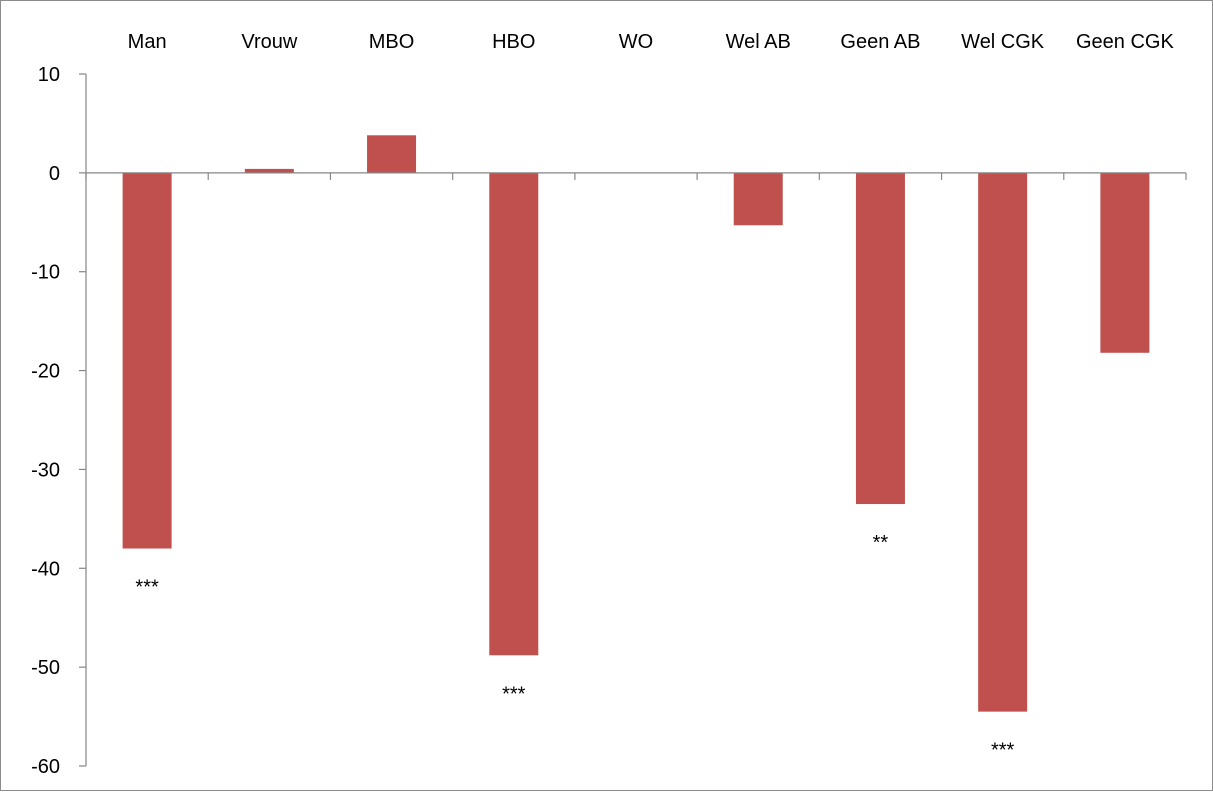  I want to click on category-label: Geen AB, so click(880, 42).